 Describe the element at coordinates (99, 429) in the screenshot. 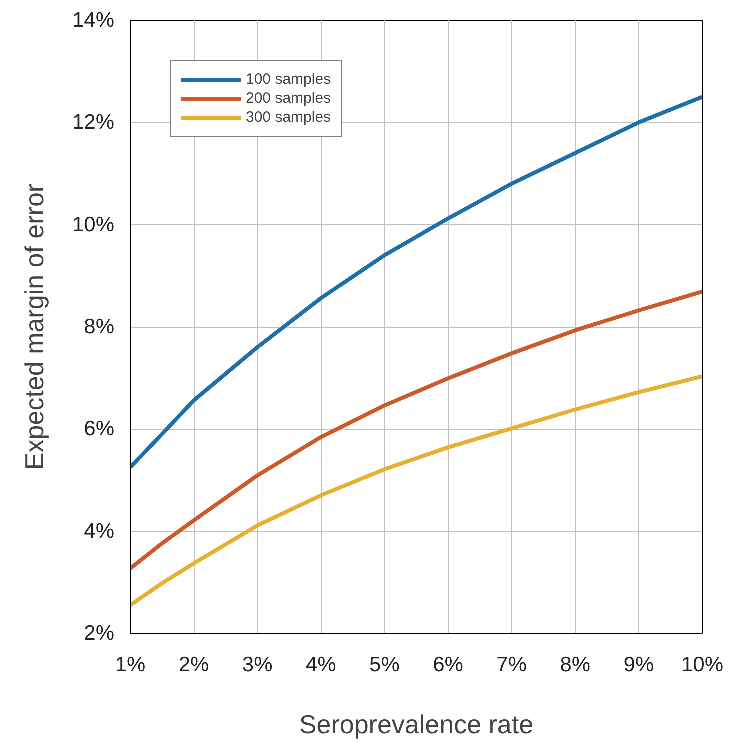

I see `y-tick-label: 6%` at that location.